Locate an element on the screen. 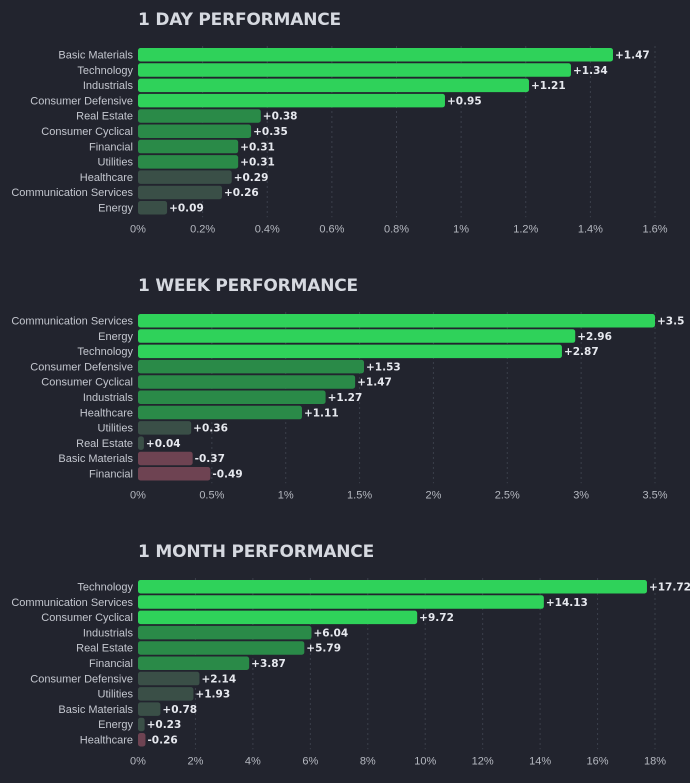  value-label: +1.93 is located at coordinates (212, 695).